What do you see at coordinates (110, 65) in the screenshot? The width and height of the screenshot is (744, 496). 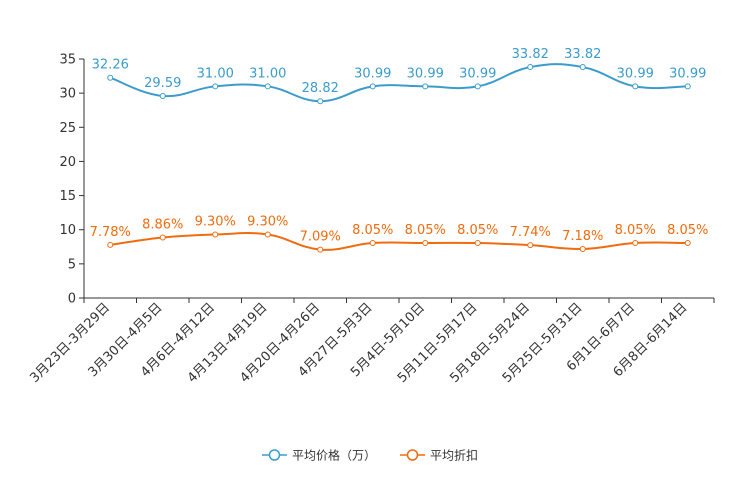 I see `data-label: 32.26` at bounding box center [110, 65].